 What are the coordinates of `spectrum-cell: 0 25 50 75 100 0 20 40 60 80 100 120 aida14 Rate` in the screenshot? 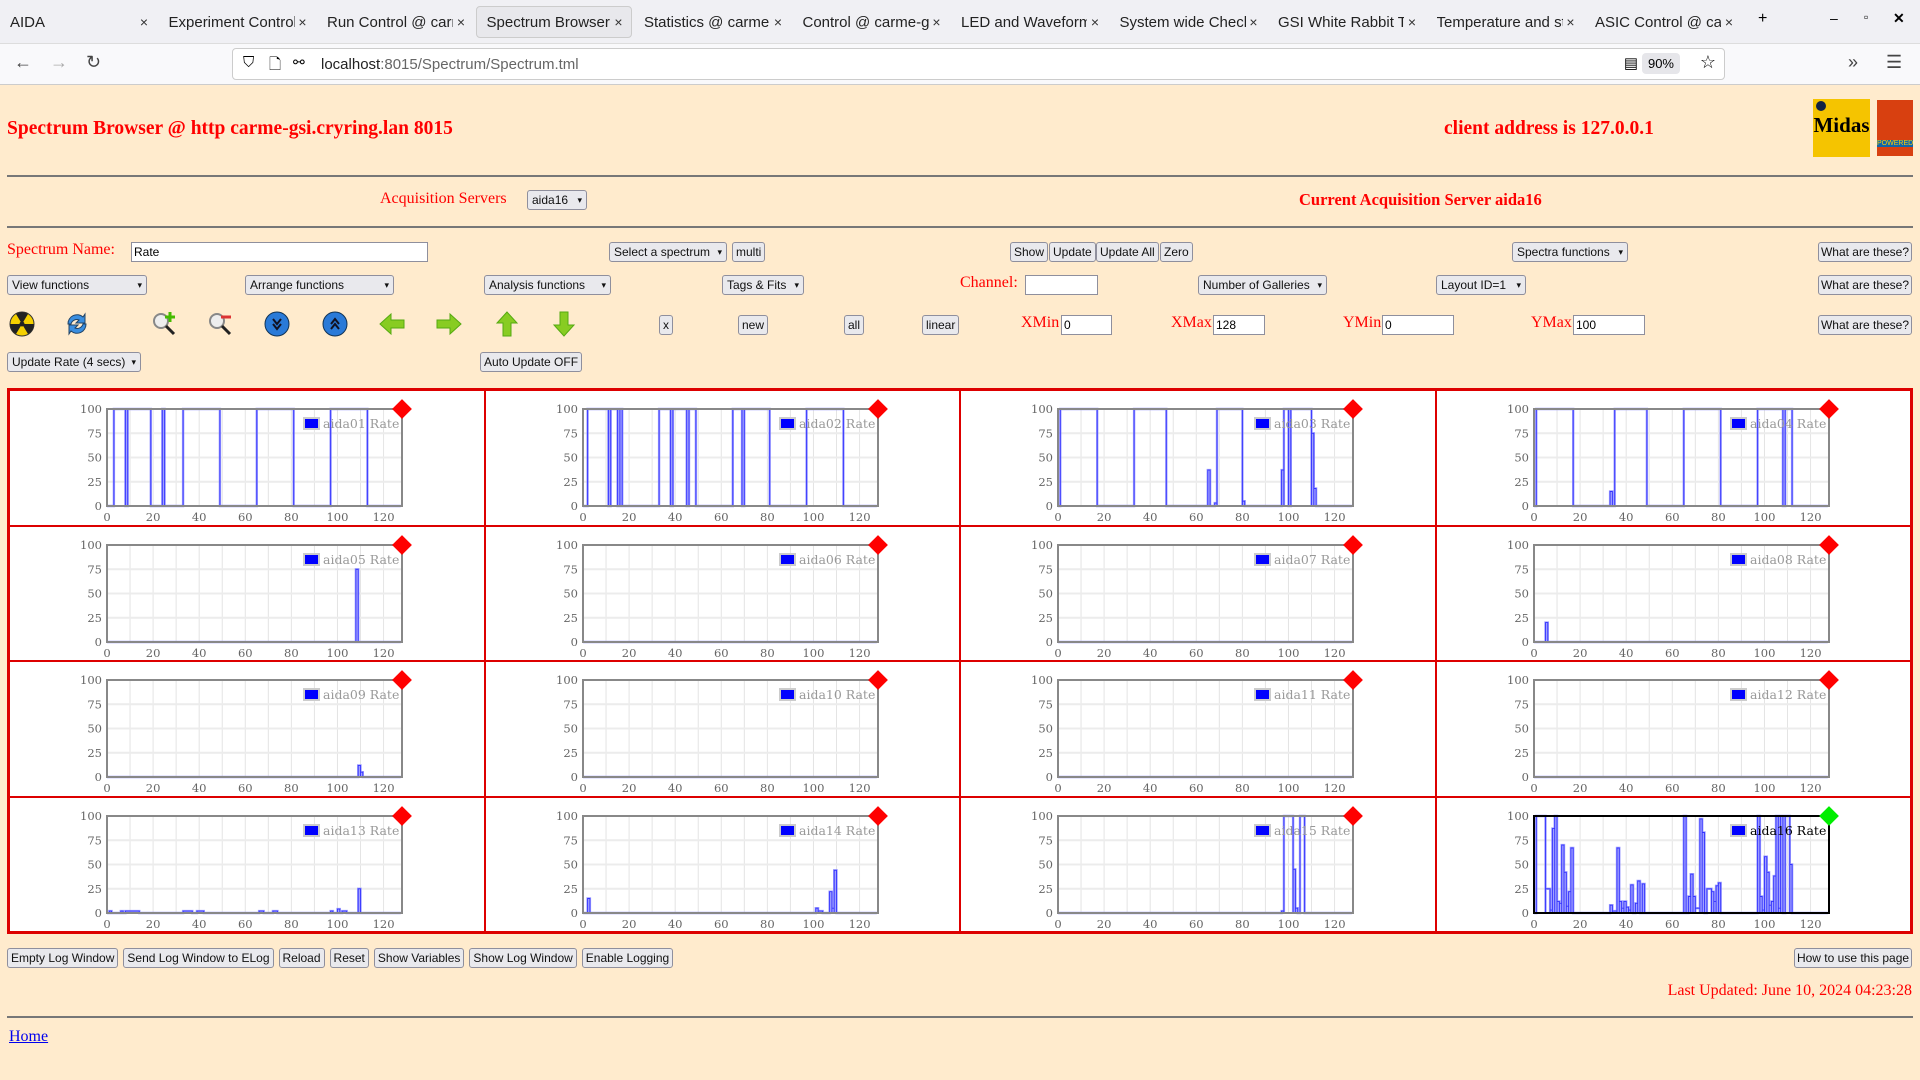 It's located at (723, 865).